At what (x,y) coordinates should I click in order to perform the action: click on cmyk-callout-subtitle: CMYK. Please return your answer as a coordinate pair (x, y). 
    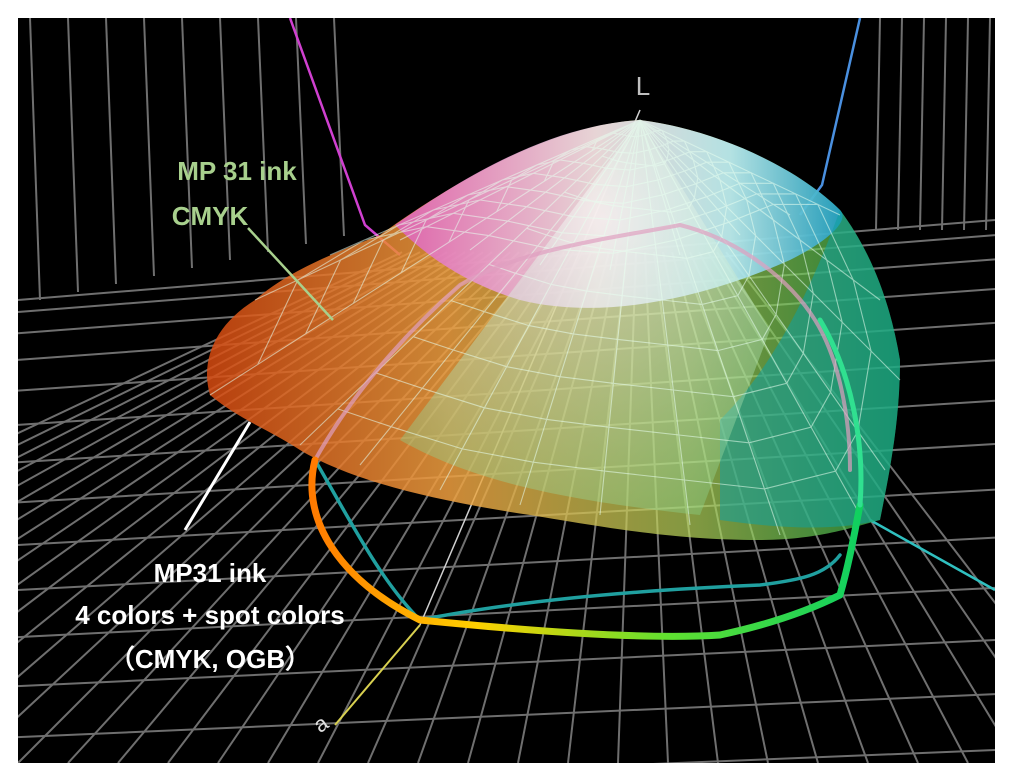
    Looking at the image, I should click on (210, 216).